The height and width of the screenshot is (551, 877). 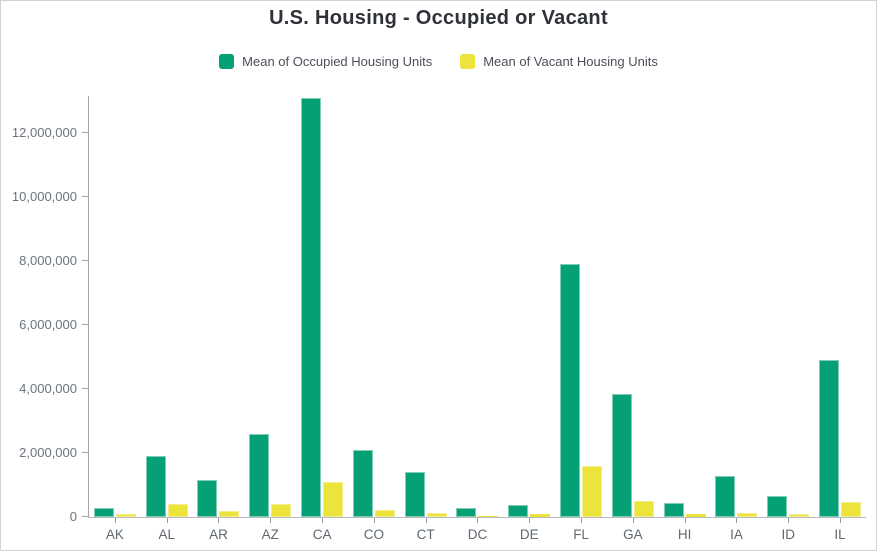 I want to click on bar-vacant-HI, so click(x=695, y=515).